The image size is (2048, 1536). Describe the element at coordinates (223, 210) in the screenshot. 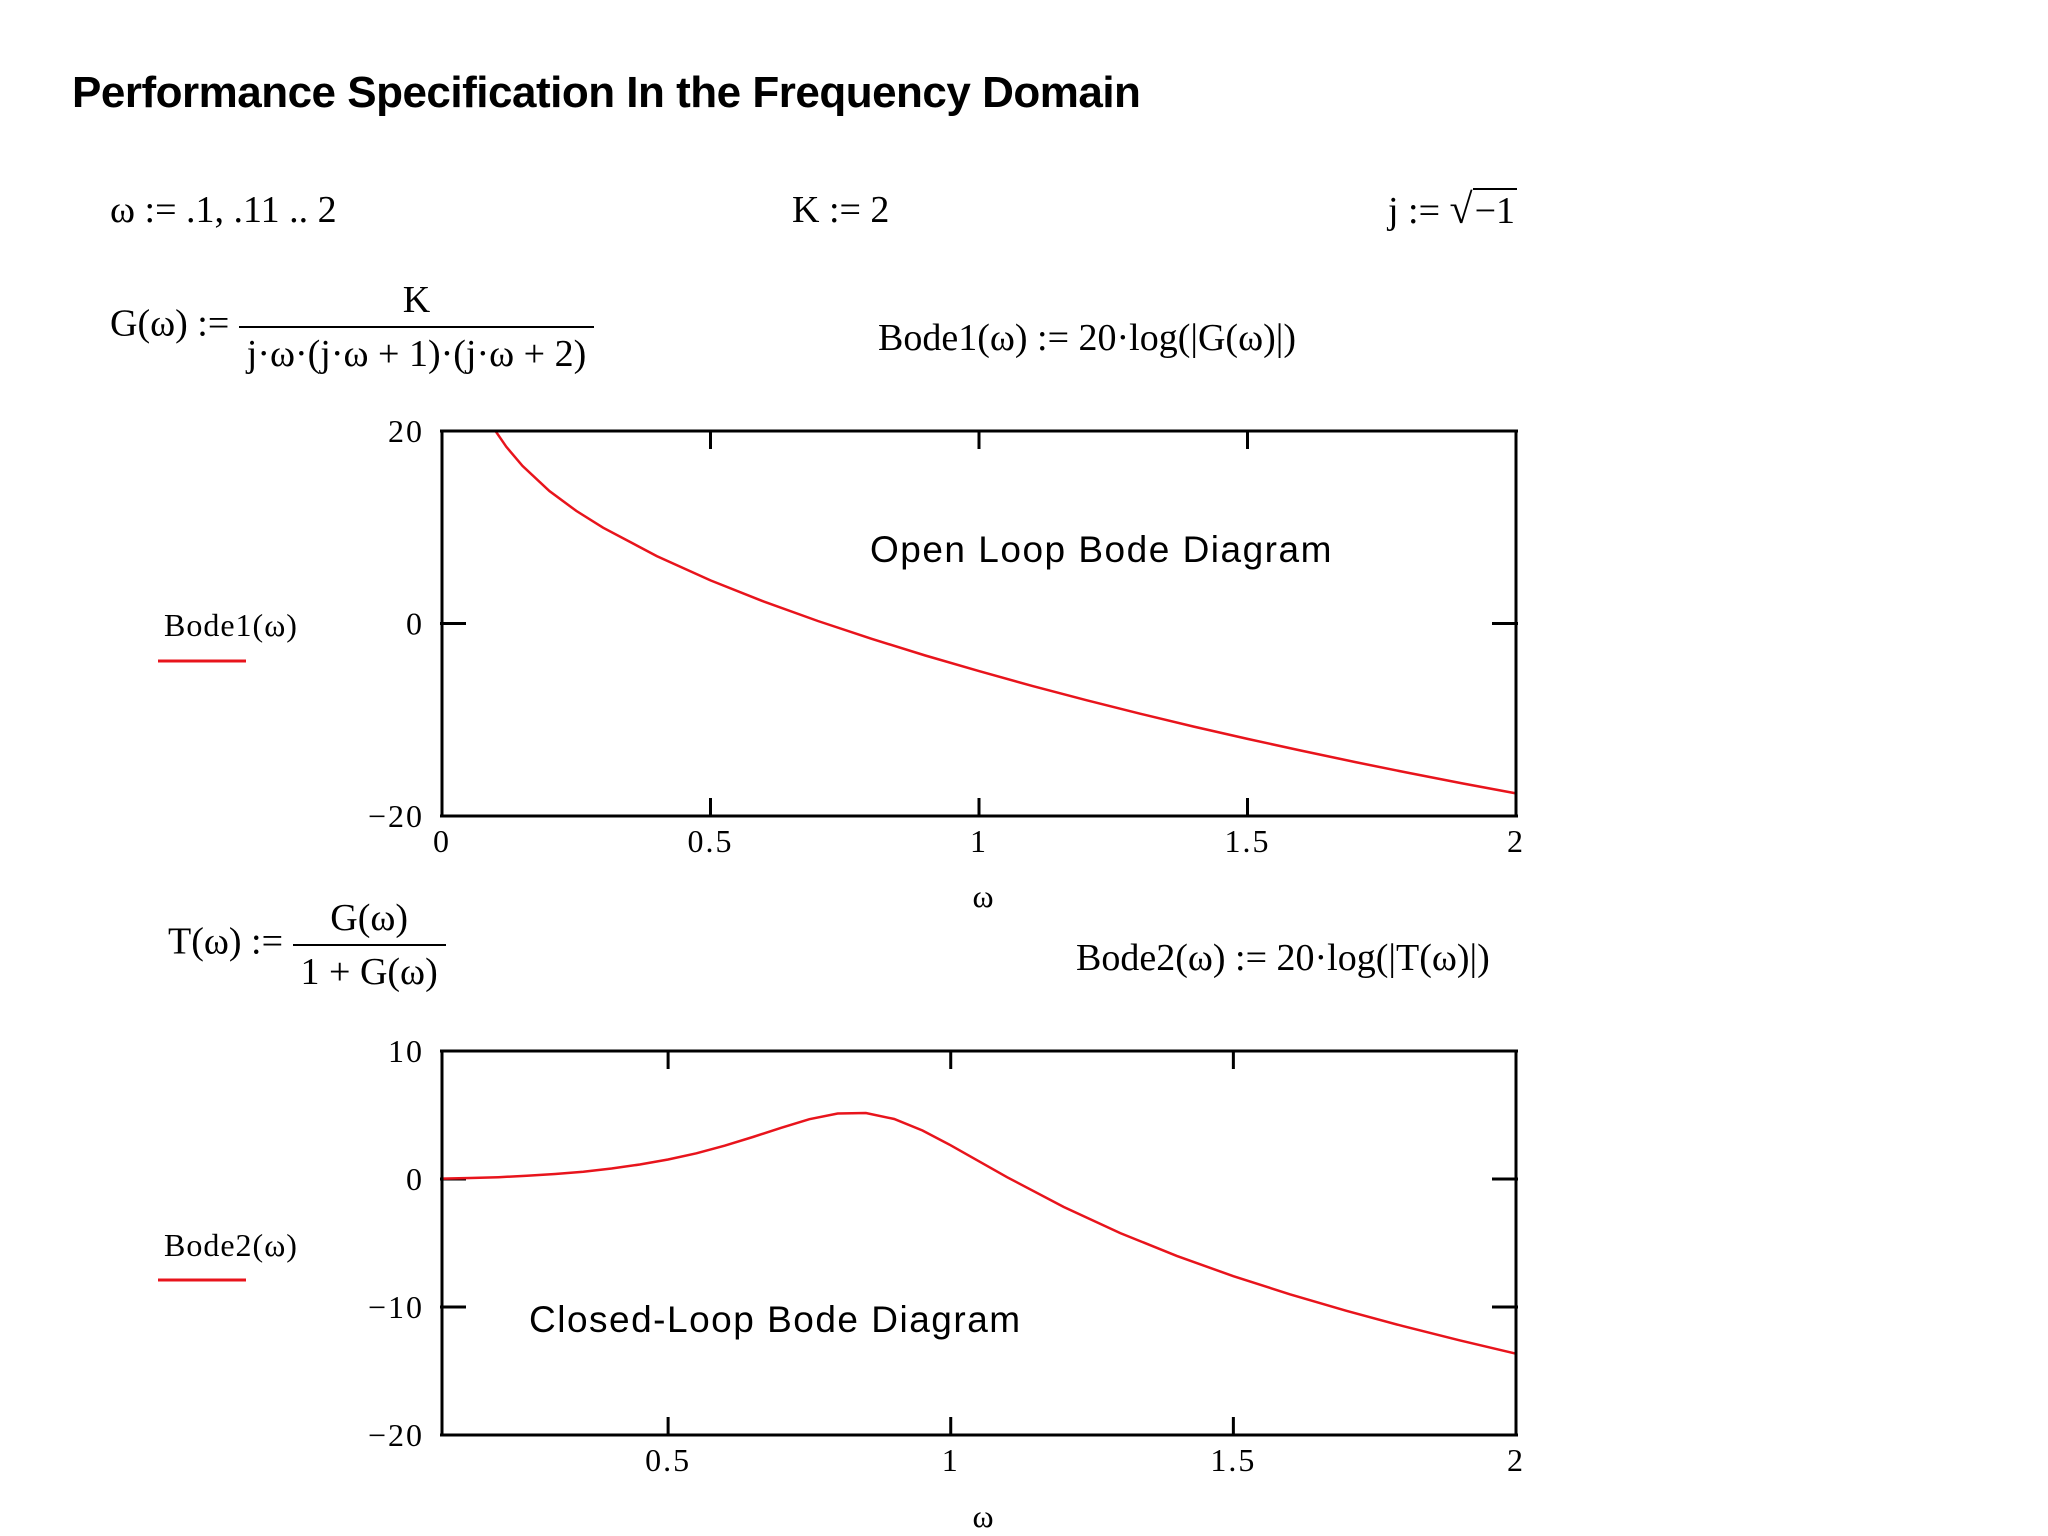

I see `omega-range-definition: ω := .1, .11 .. 2` at that location.